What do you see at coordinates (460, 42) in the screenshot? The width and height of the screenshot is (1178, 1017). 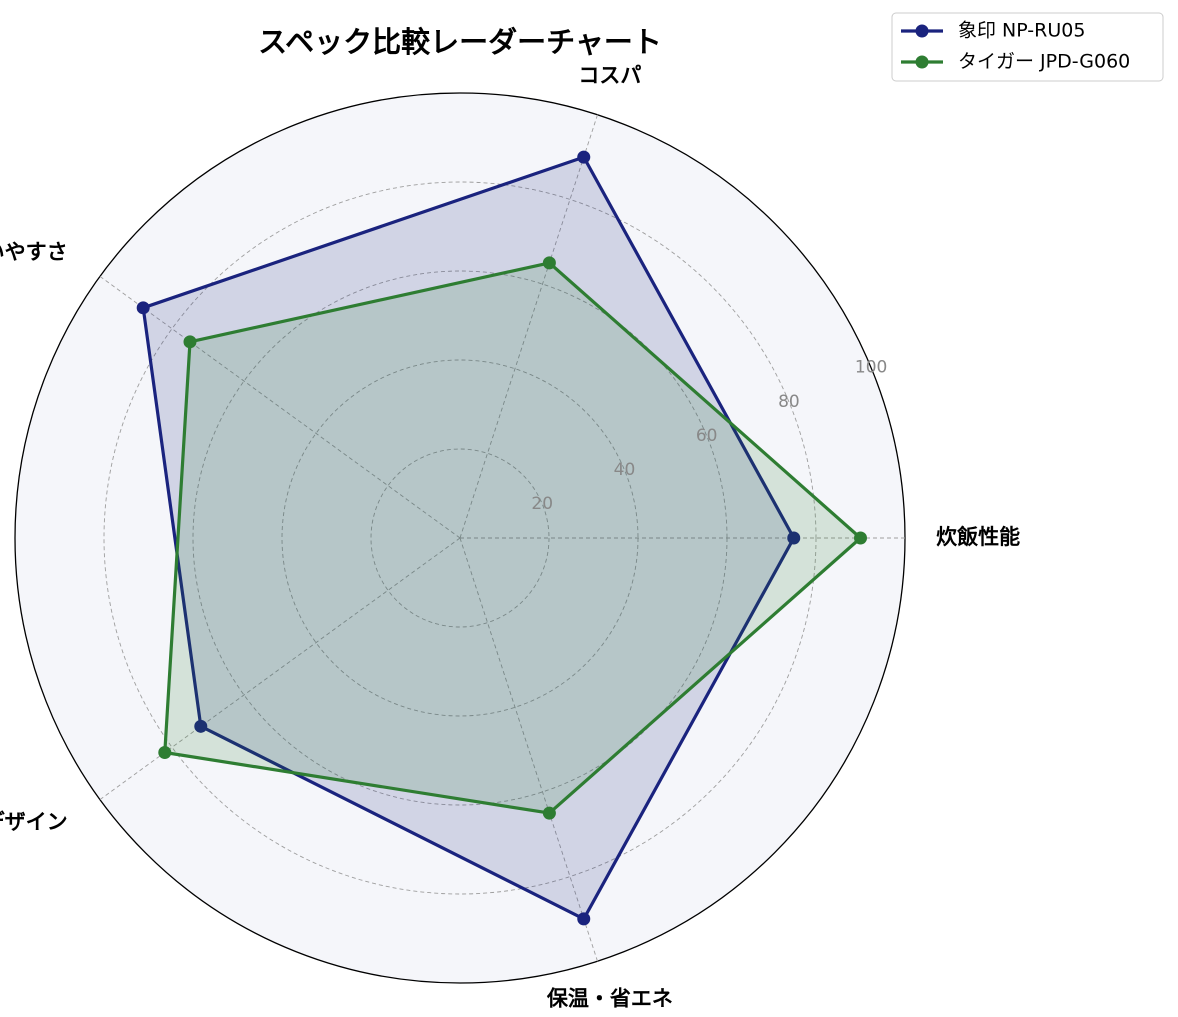 I see `chart-title: スペック比較レーダーチャート` at bounding box center [460, 42].